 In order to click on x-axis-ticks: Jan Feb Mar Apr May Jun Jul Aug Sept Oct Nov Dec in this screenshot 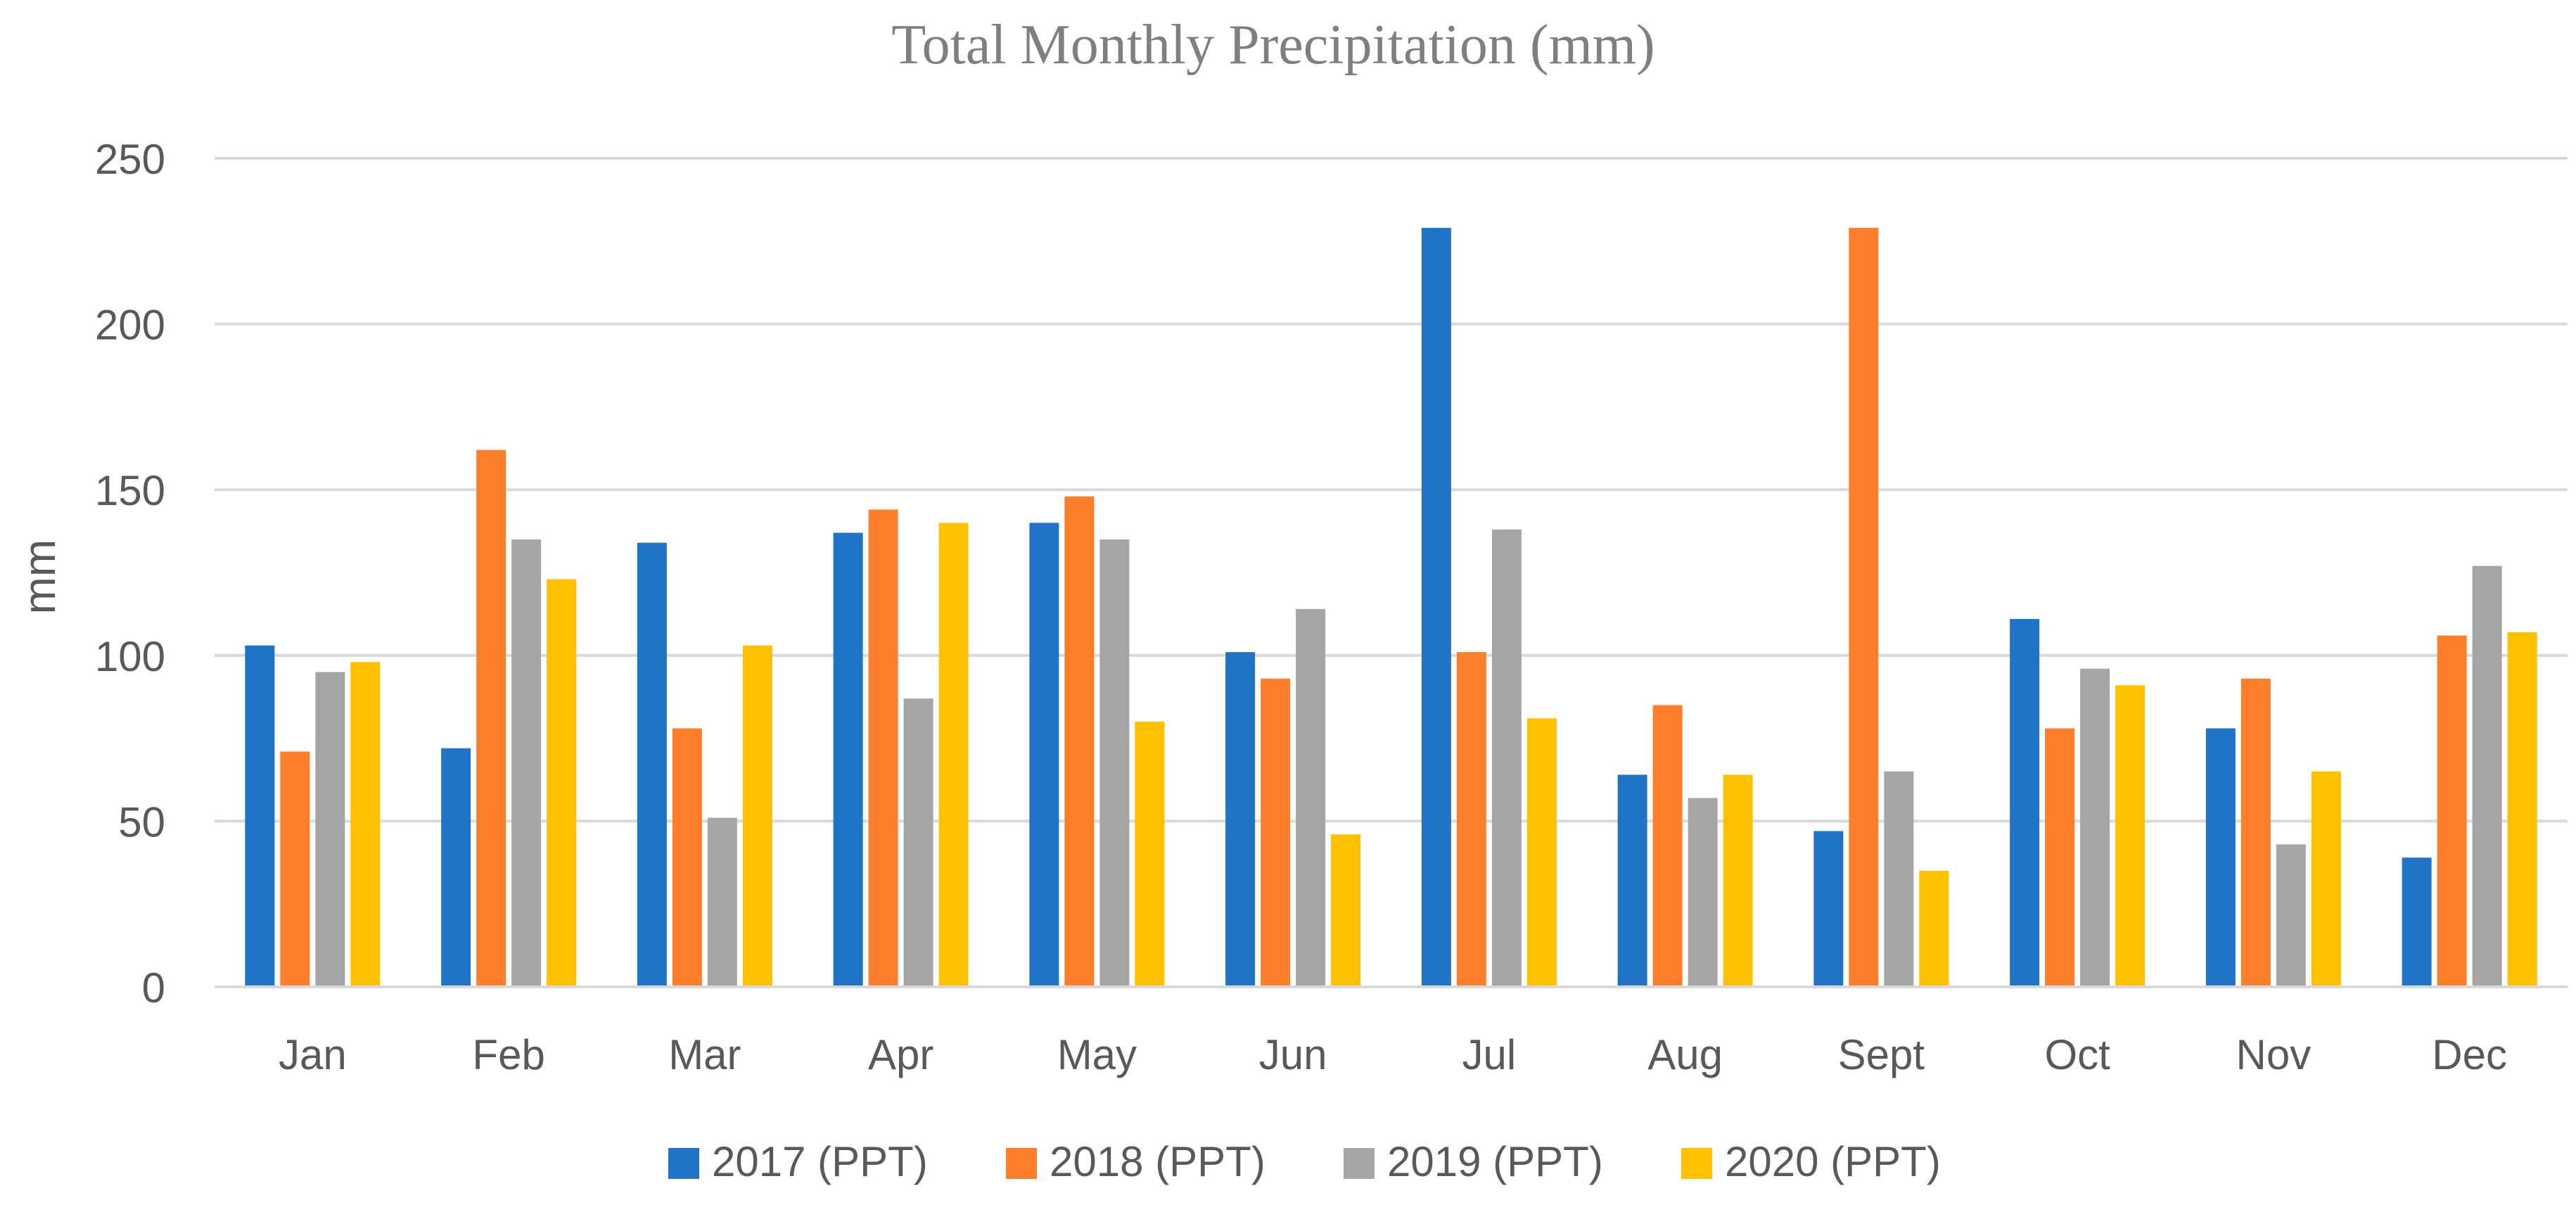, I will do `click(1393, 1054)`.